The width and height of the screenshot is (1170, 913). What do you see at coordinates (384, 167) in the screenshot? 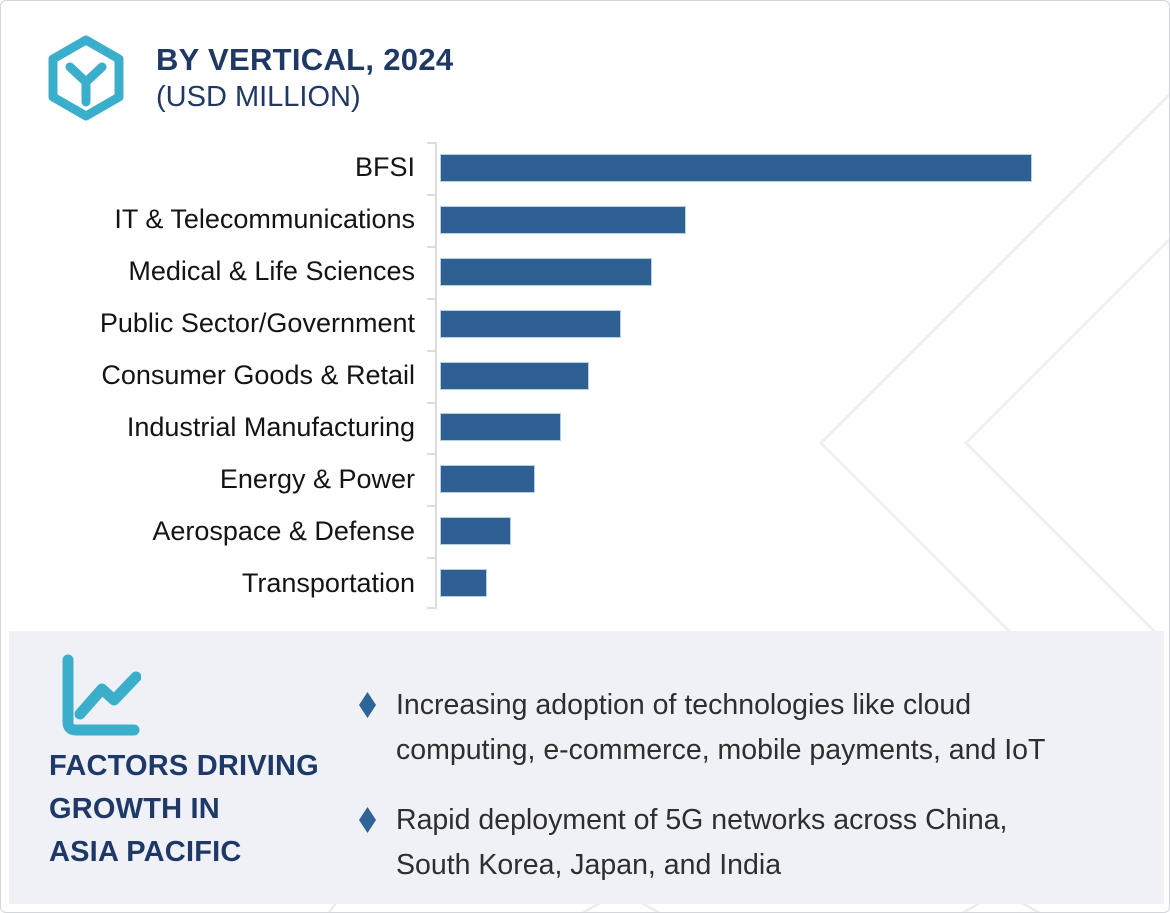
I see `chart-row-label: BFSI` at bounding box center [384, 167].